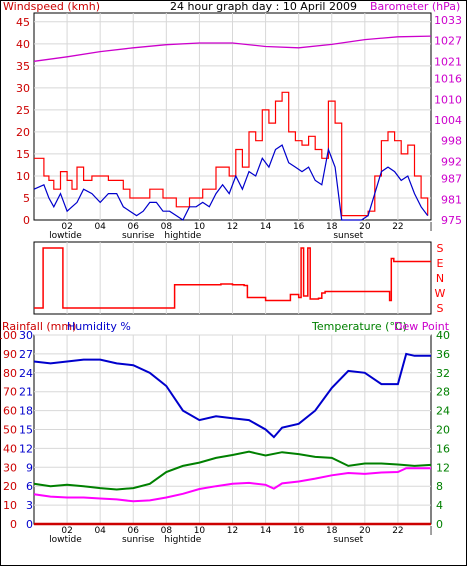  I want to click on temperature-tick-label: 12, so click(443, 467).